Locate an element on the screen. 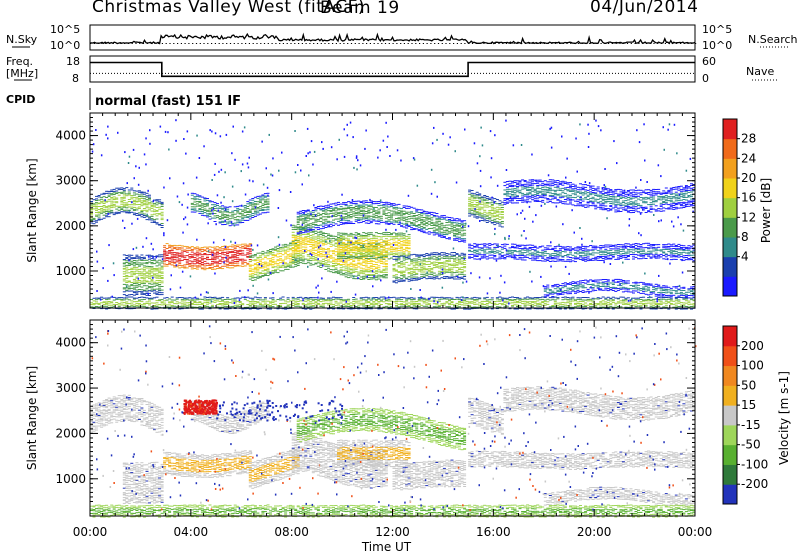  nave-label: Nave is located at coordinates (760, 71).